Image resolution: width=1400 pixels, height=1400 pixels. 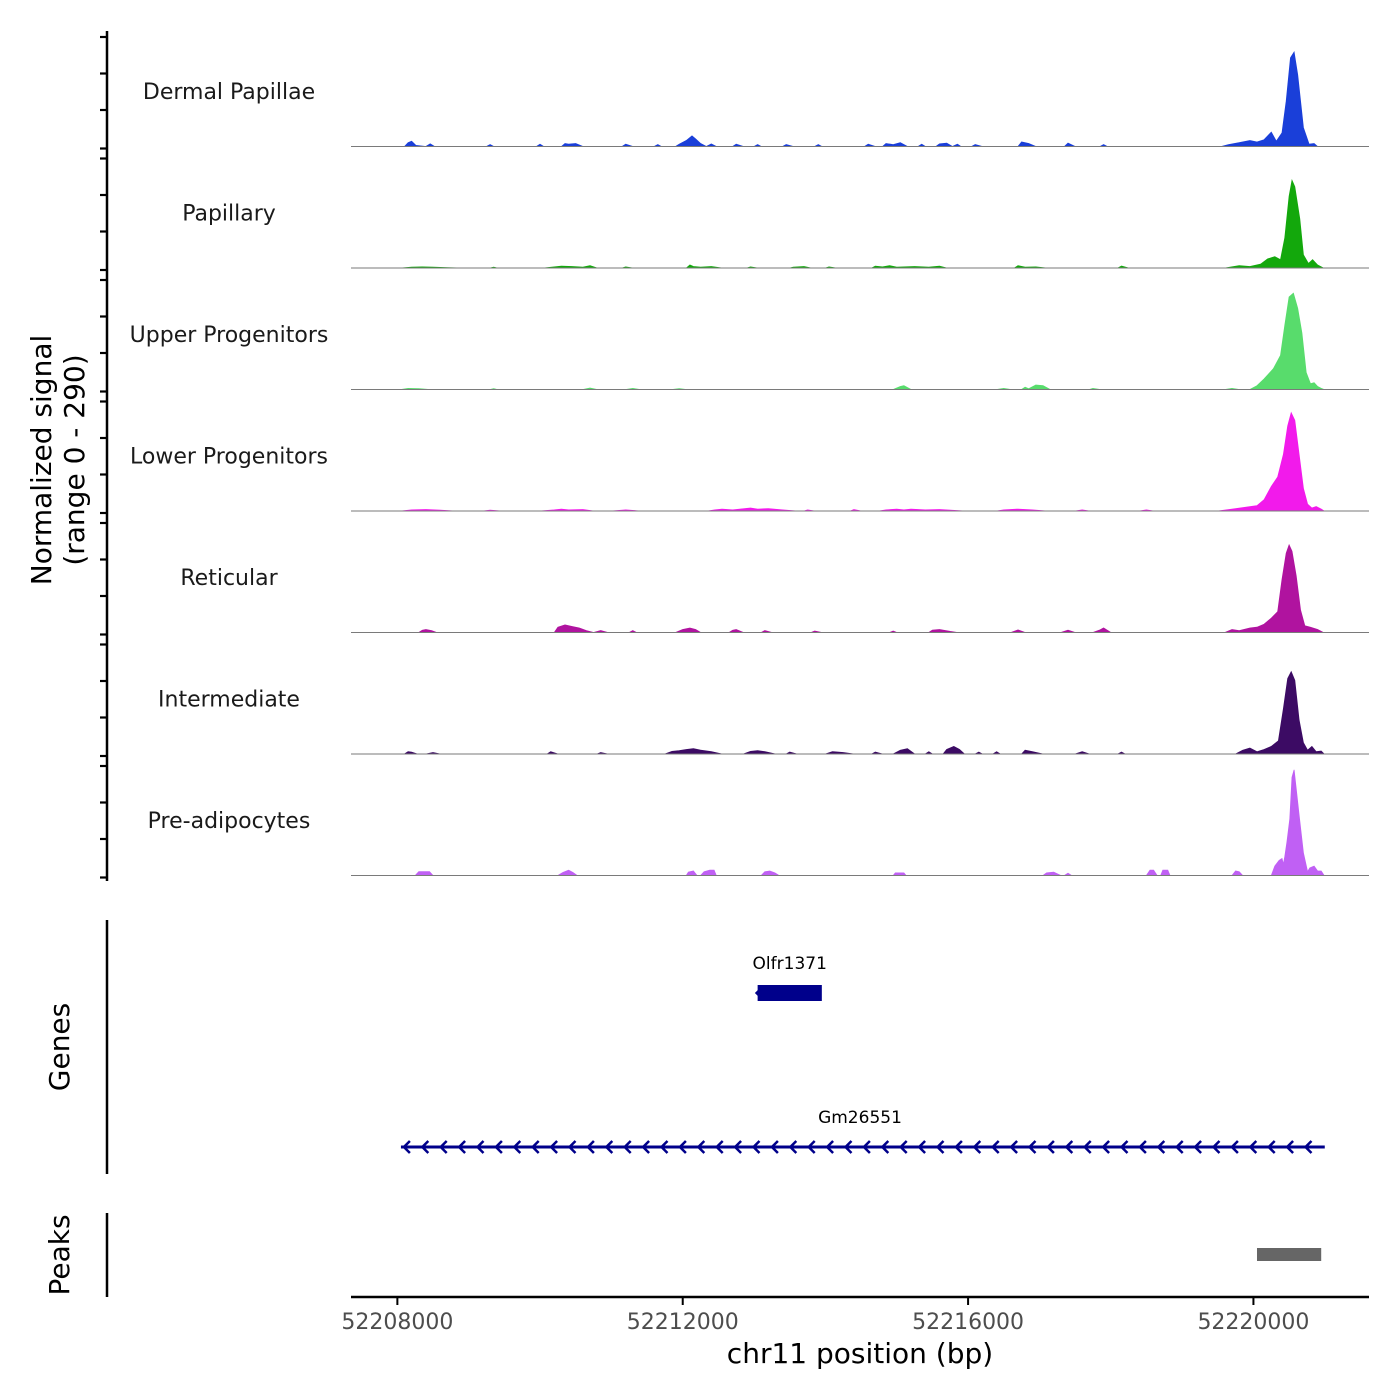 What do you see at coordinates (790, 964) in the screenshot?
I see `gene-label: Olfr1371` at bounding box center [790, 964].